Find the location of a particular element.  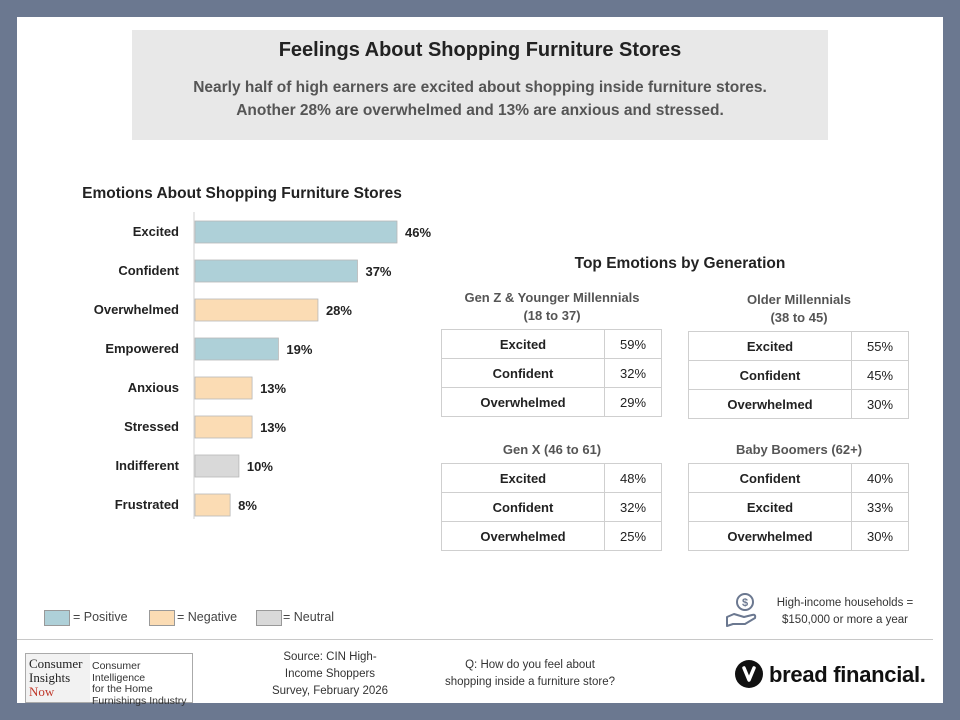

emotion-value: 45% is located at coordinates (880, 375).